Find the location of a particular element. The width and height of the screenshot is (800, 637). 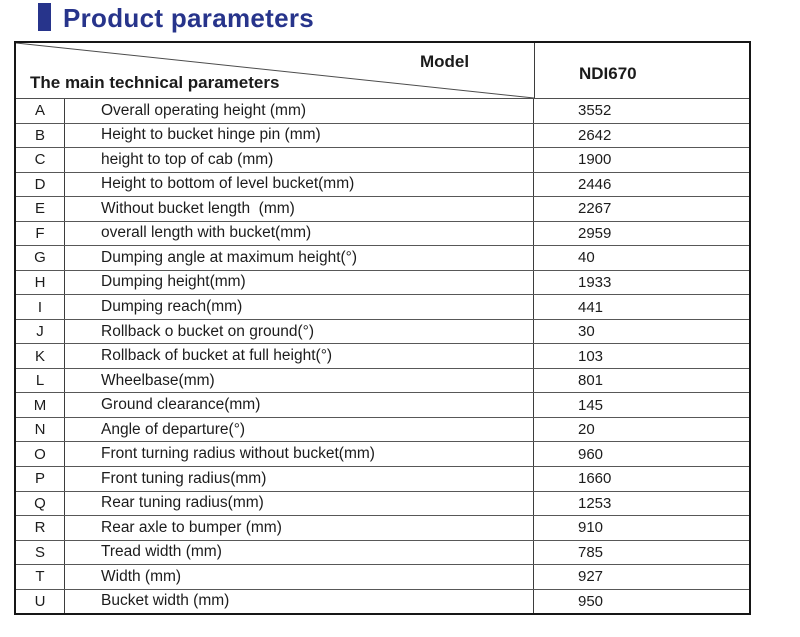

row-value: 960 is located at coordinates (591, 454).